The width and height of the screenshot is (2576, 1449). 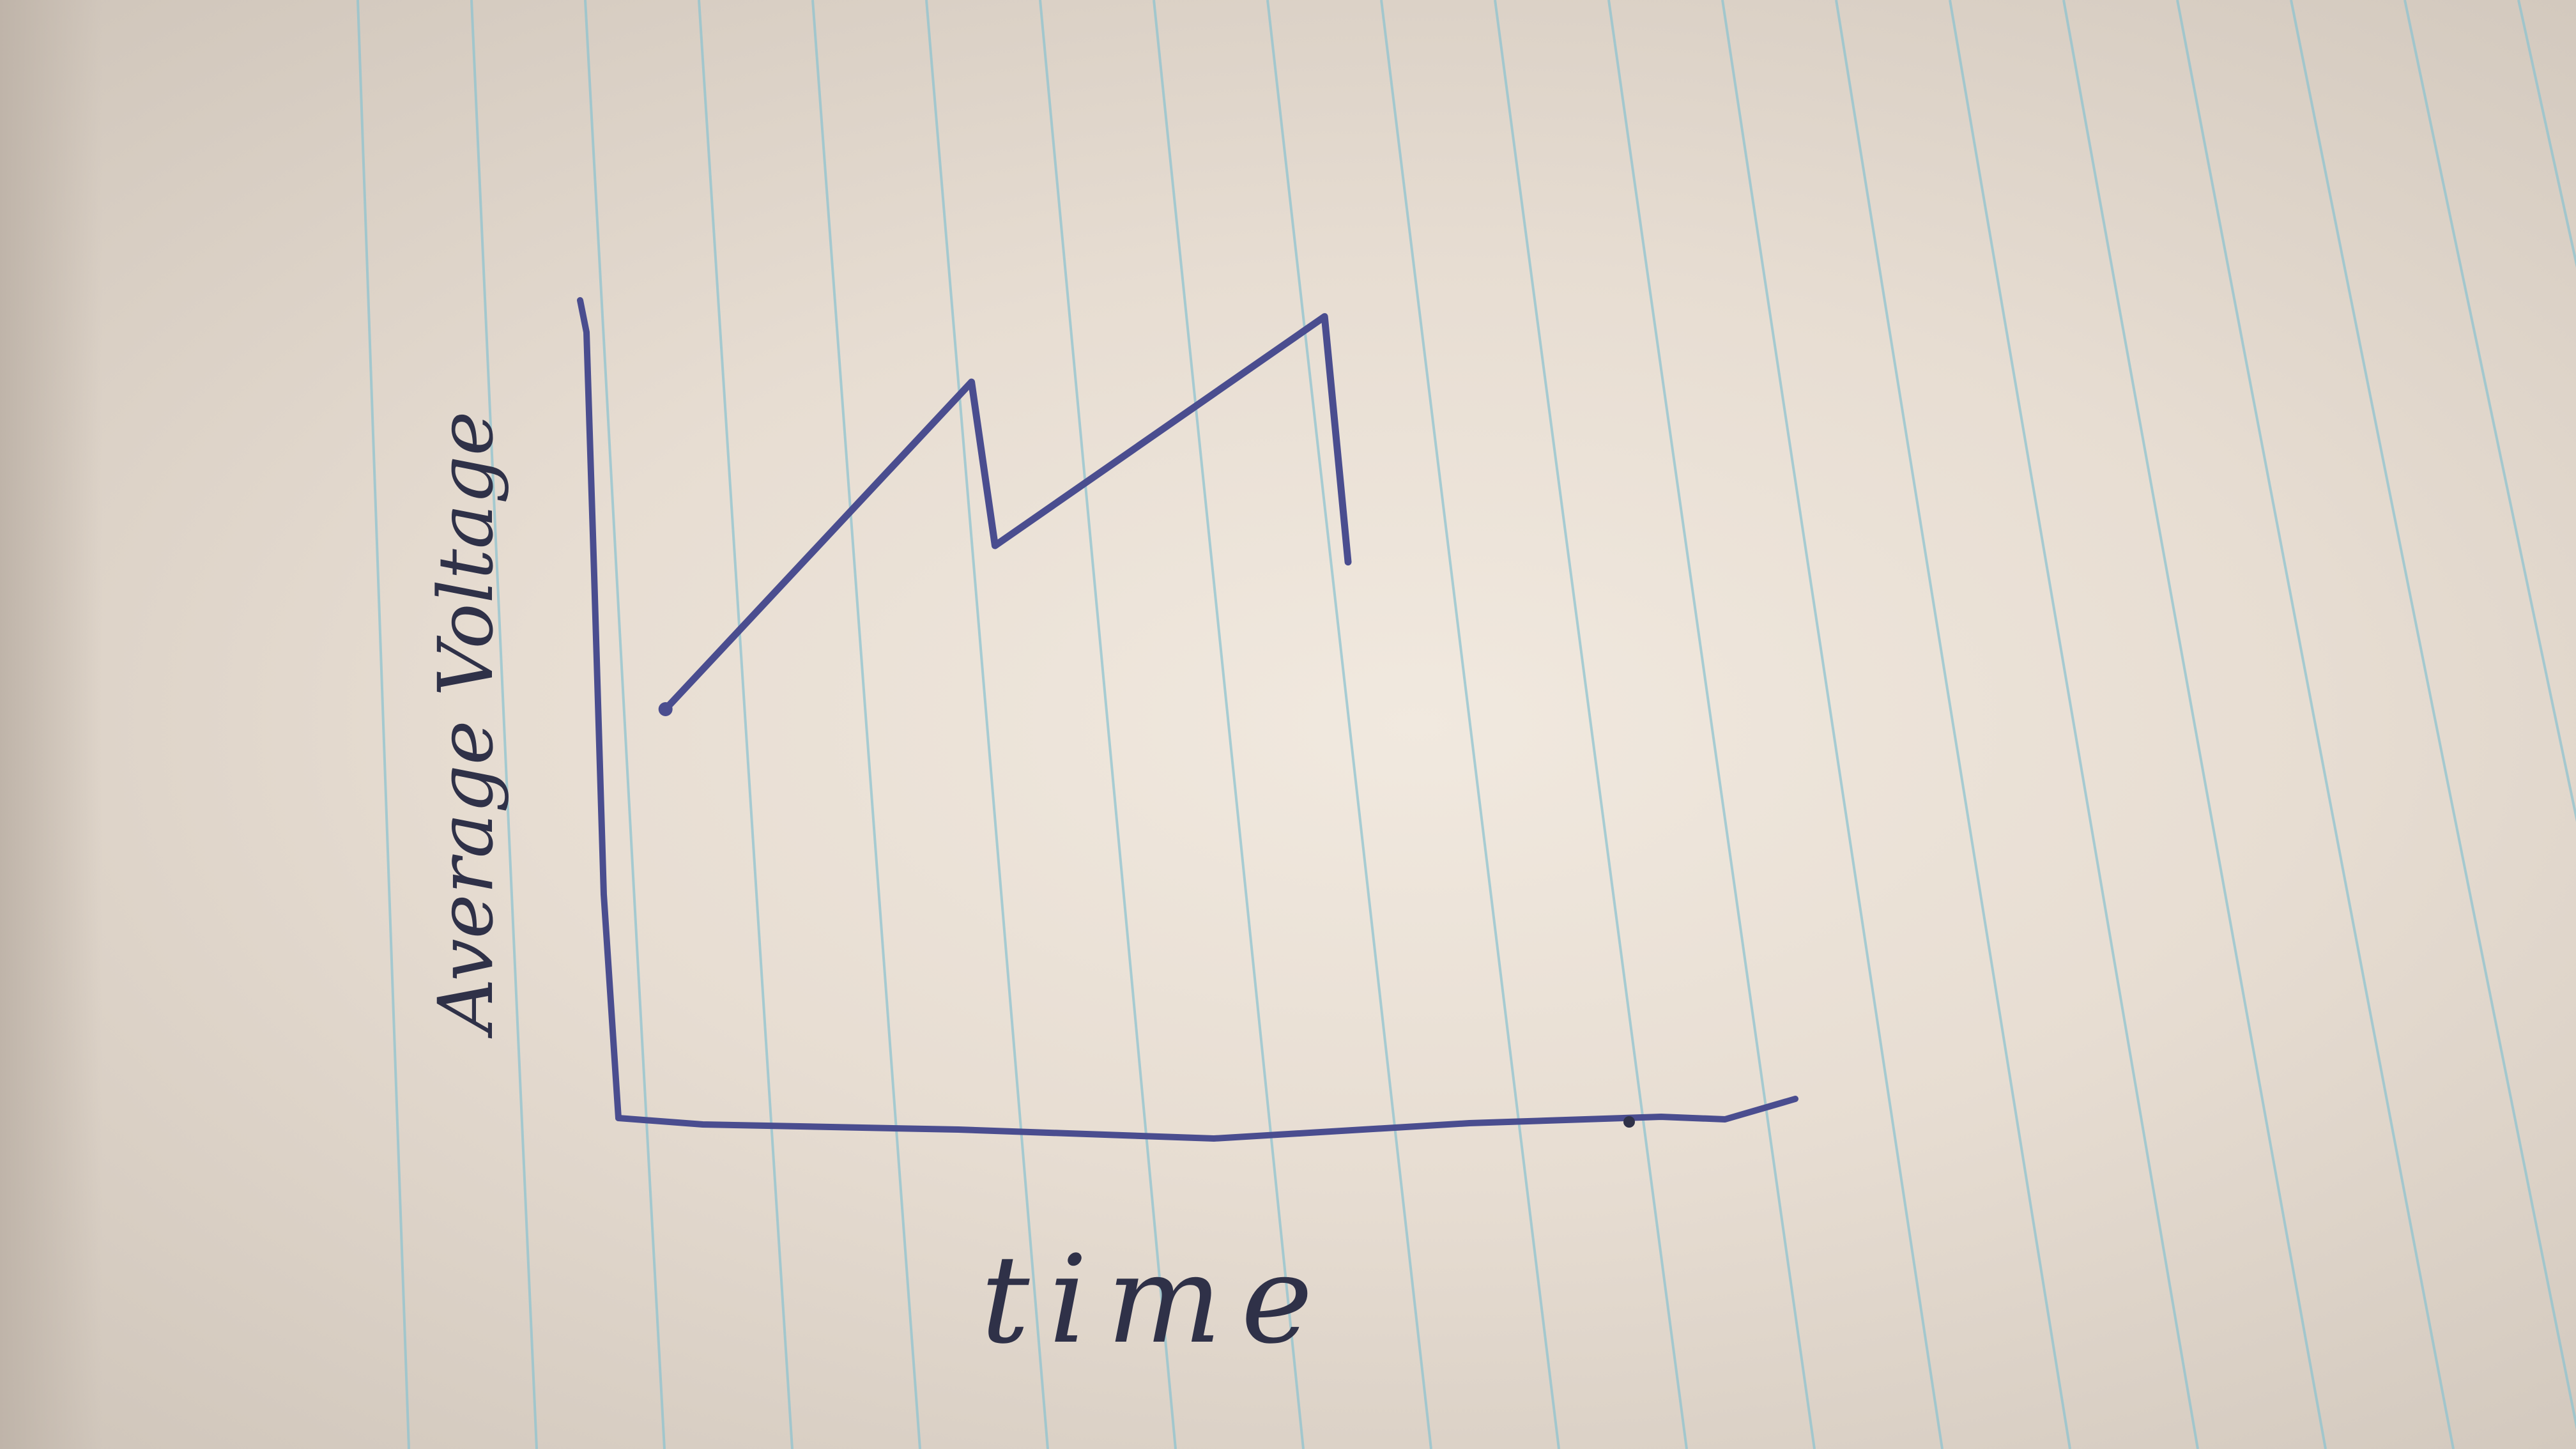 I want to click on x-axis-line, so click(x=1206, y=1119).